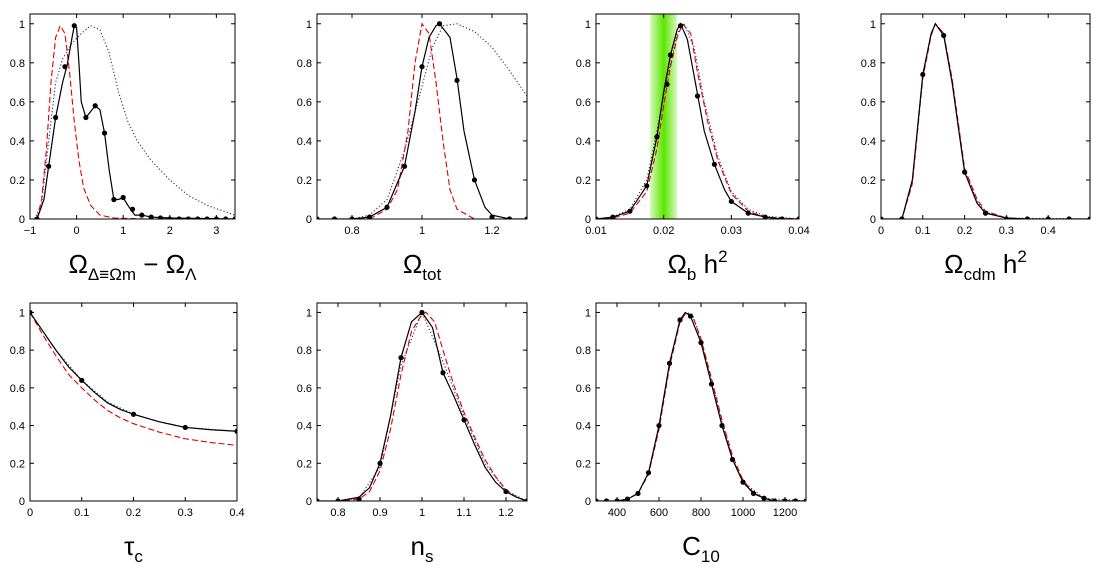 This screenshot has width=1116, height=570. Describe the element at coordinates (743, 513) in the screenshot. I see `x-tick-label: 1000` at that location.